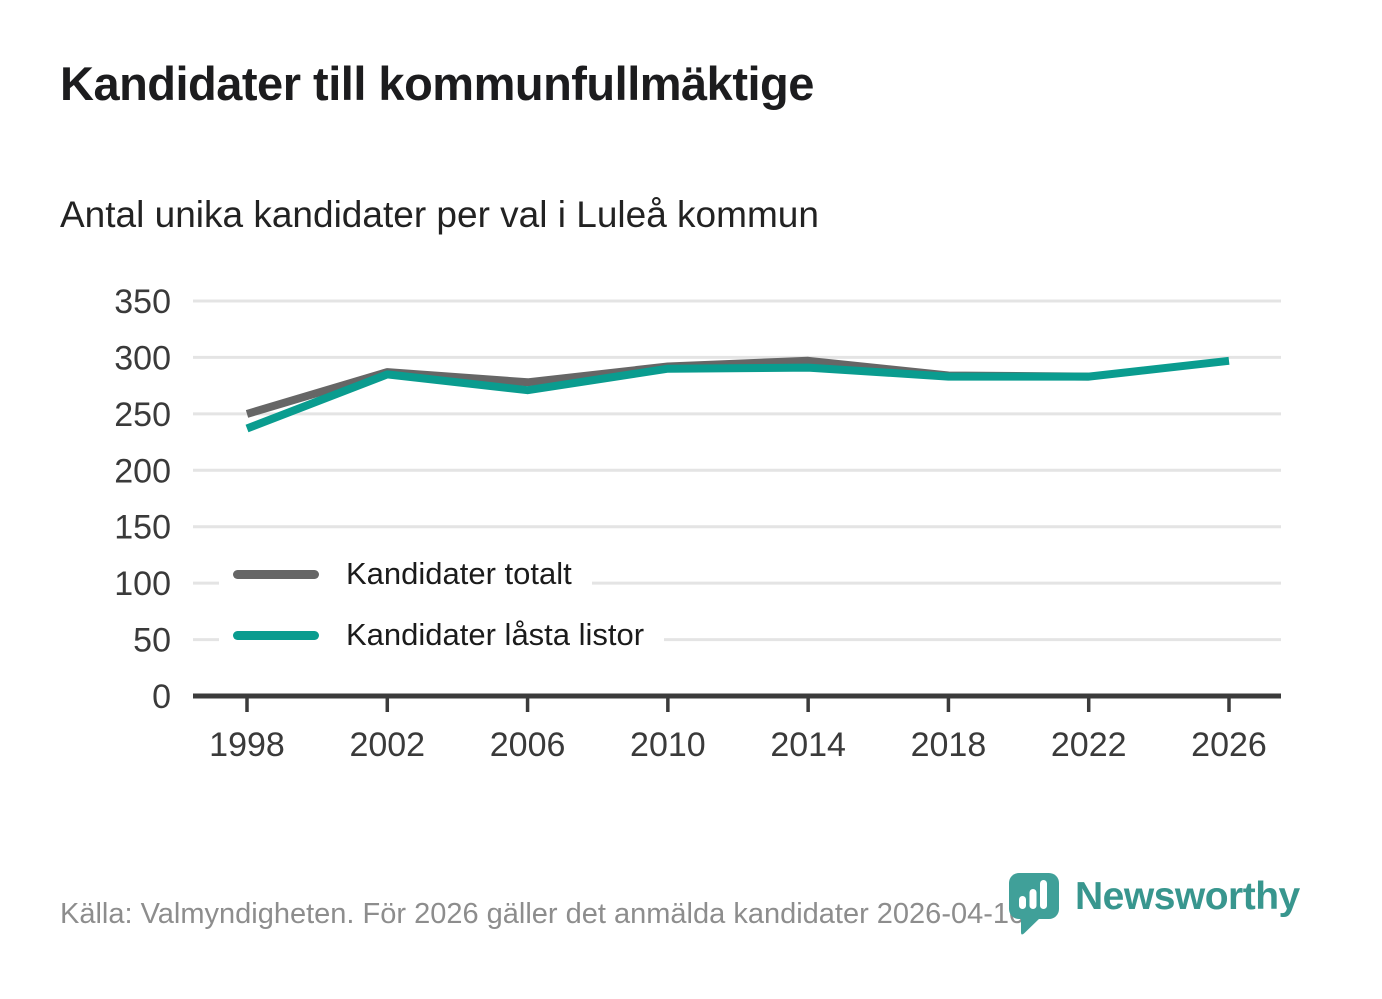 This screenshot has width=1382, height=999. What do you see at coordinates (949, 745) in the screenshot?
I see `x-axis-label-2018: 2018` at bounding box center [949, 745].